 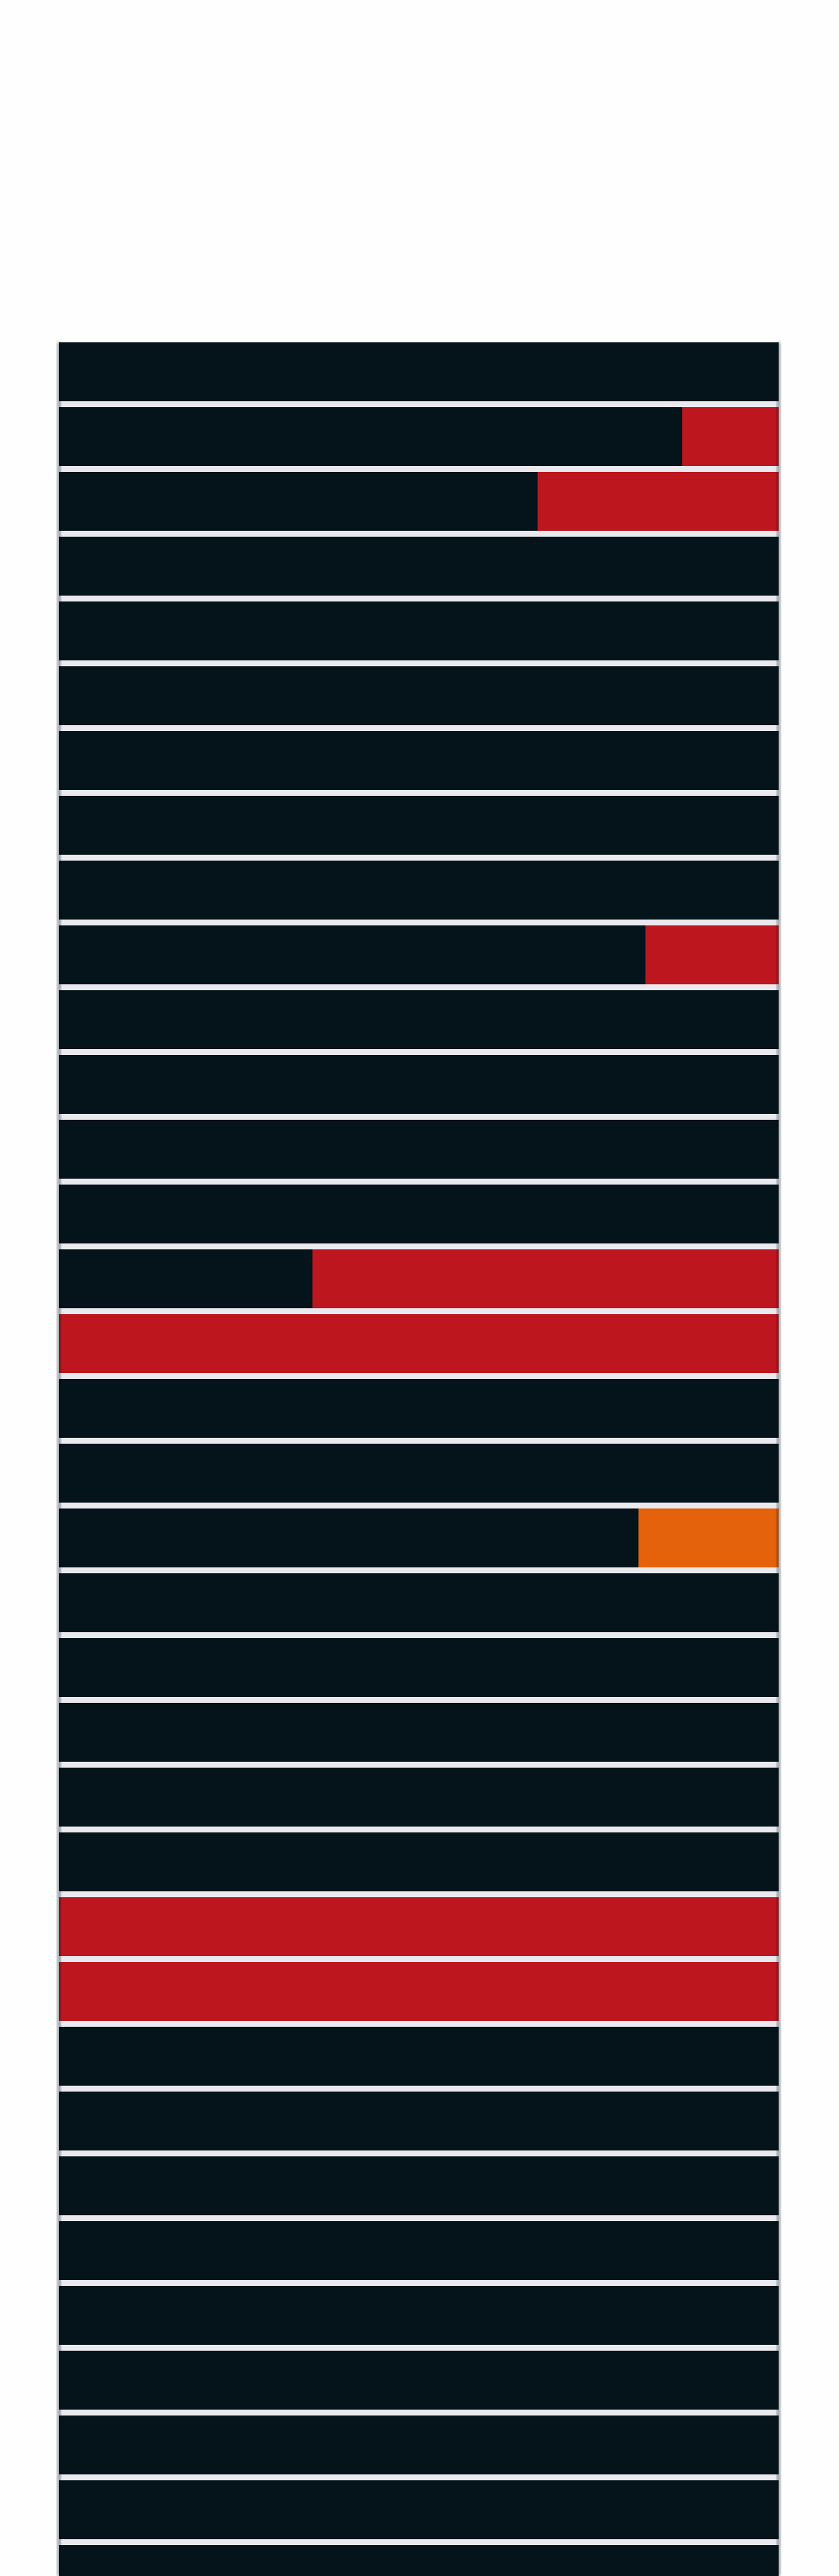 What do you see at coordinates (708, 1537) in the screenshot?
I see `orange-segment` at bounding box center [708, 1537].